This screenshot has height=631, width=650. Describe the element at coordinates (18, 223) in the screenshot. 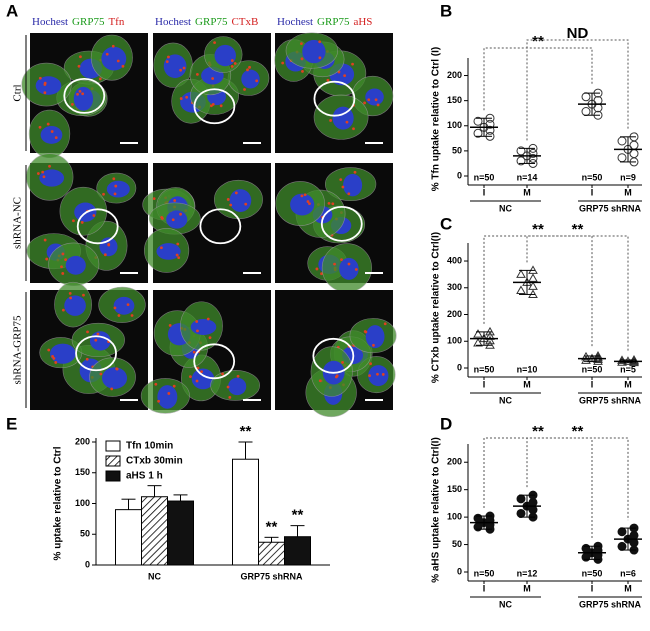

I see `row-label: shRNA-NC` at that location.